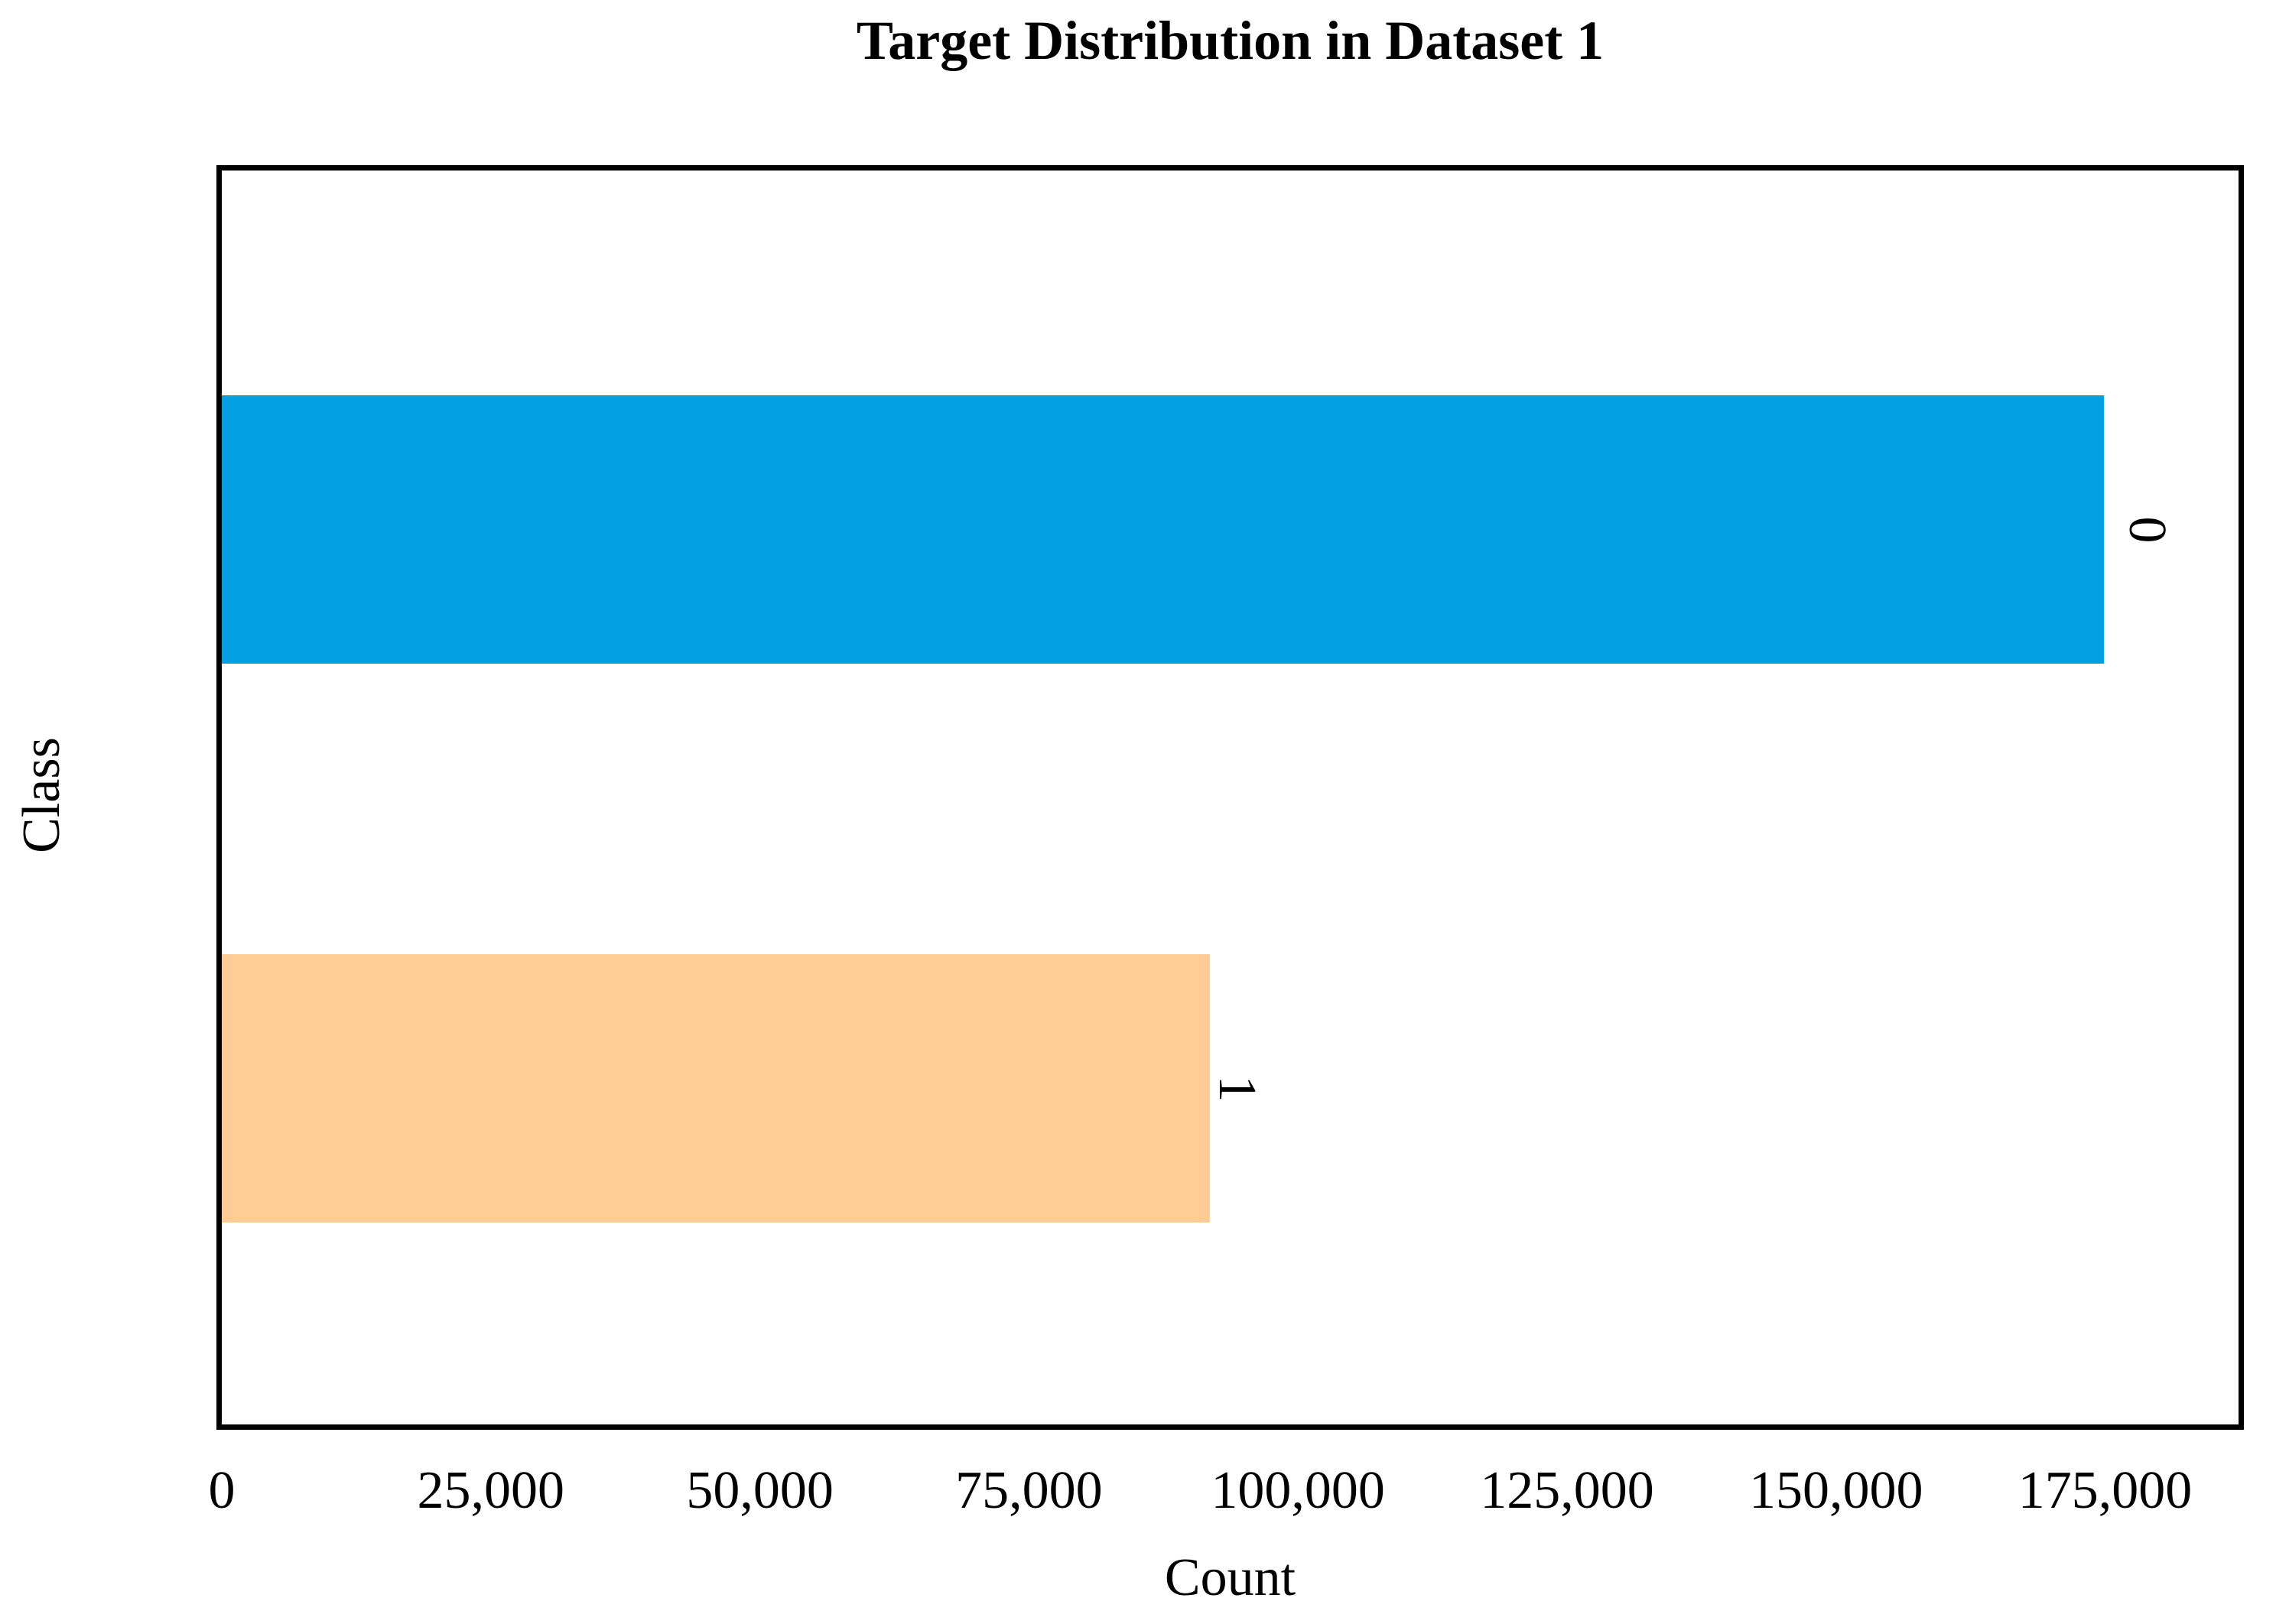 The height and width of the screenshot is (1624, 2289). Describe the element at coordinates (41, 795) in the screenshot. I see `y-axis-label: Class` at that location.